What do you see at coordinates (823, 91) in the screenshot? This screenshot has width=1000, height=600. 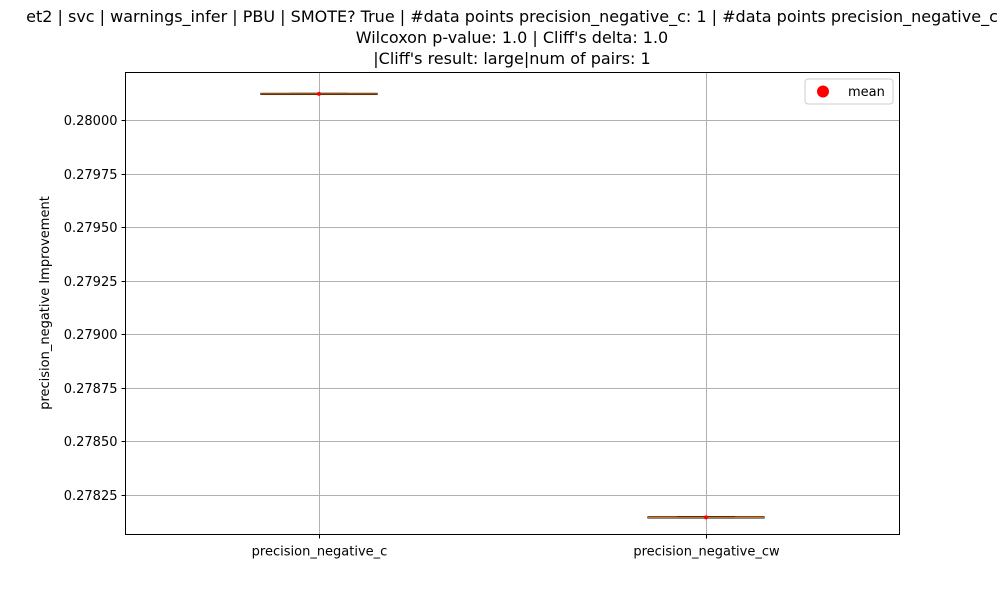 I see `legend-mean-marker` at bounding box center [823, 91].